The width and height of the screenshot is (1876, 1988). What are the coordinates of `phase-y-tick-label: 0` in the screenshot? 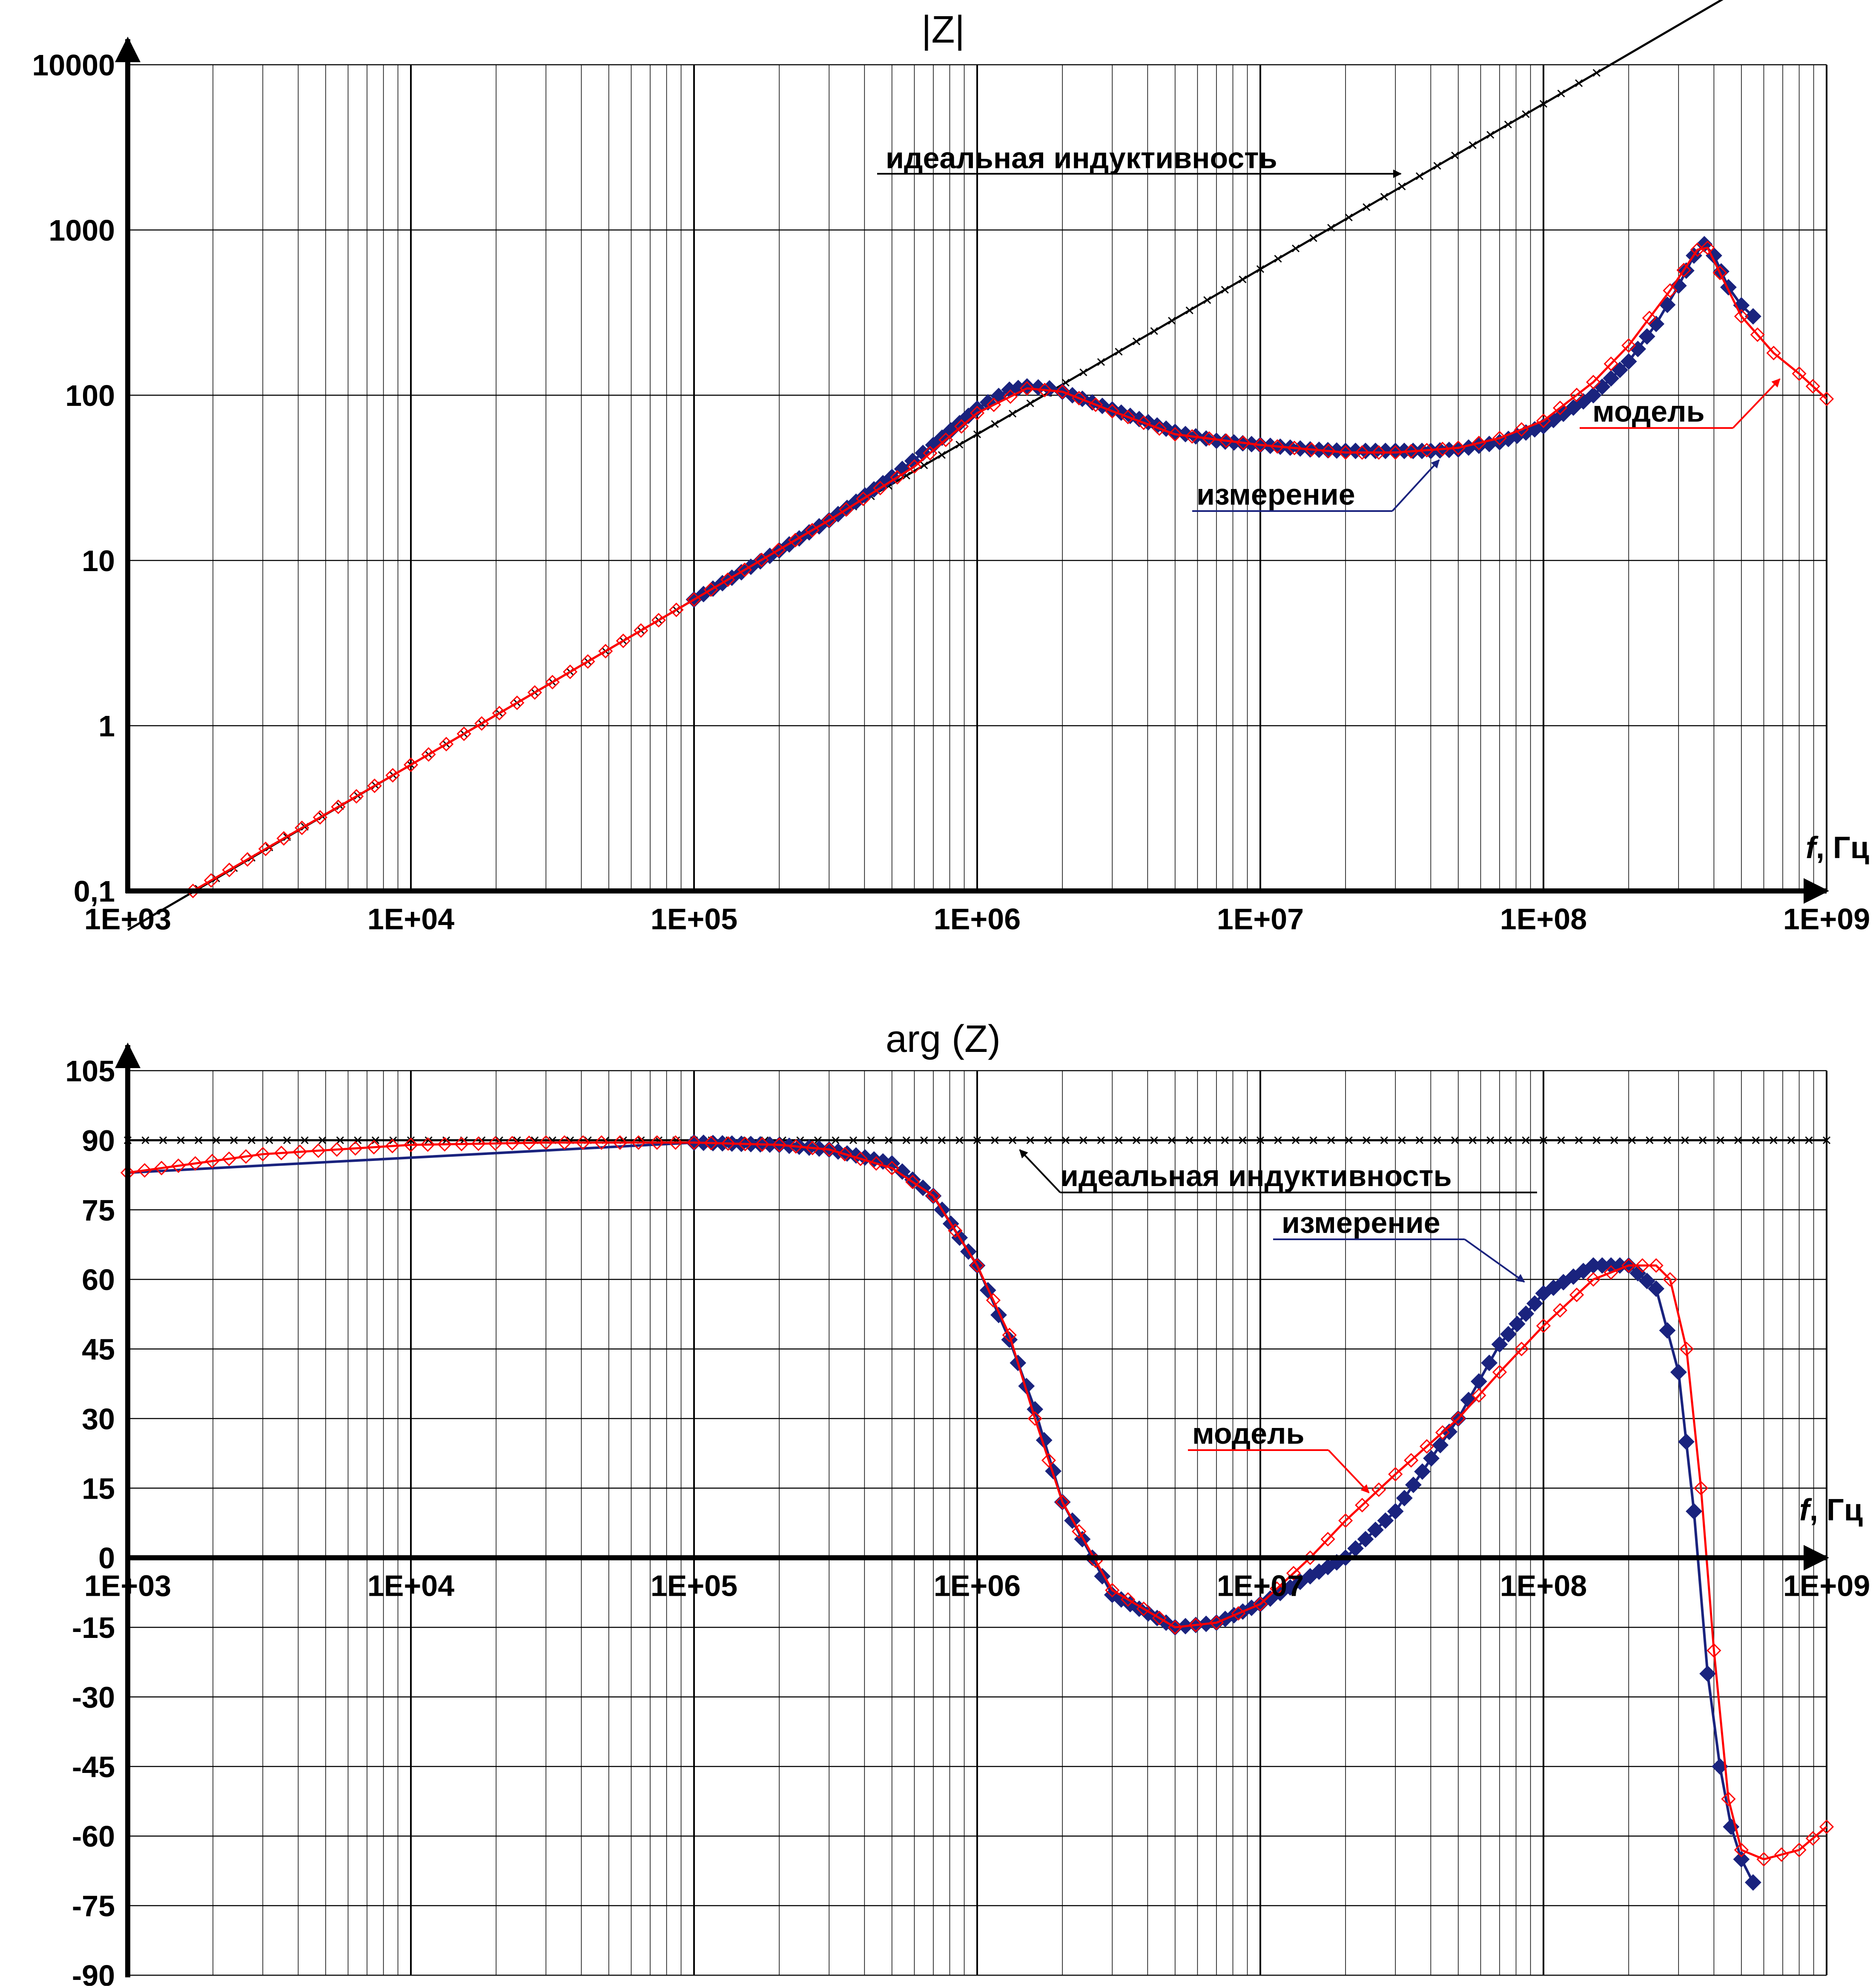 It's located at (106, 1558).